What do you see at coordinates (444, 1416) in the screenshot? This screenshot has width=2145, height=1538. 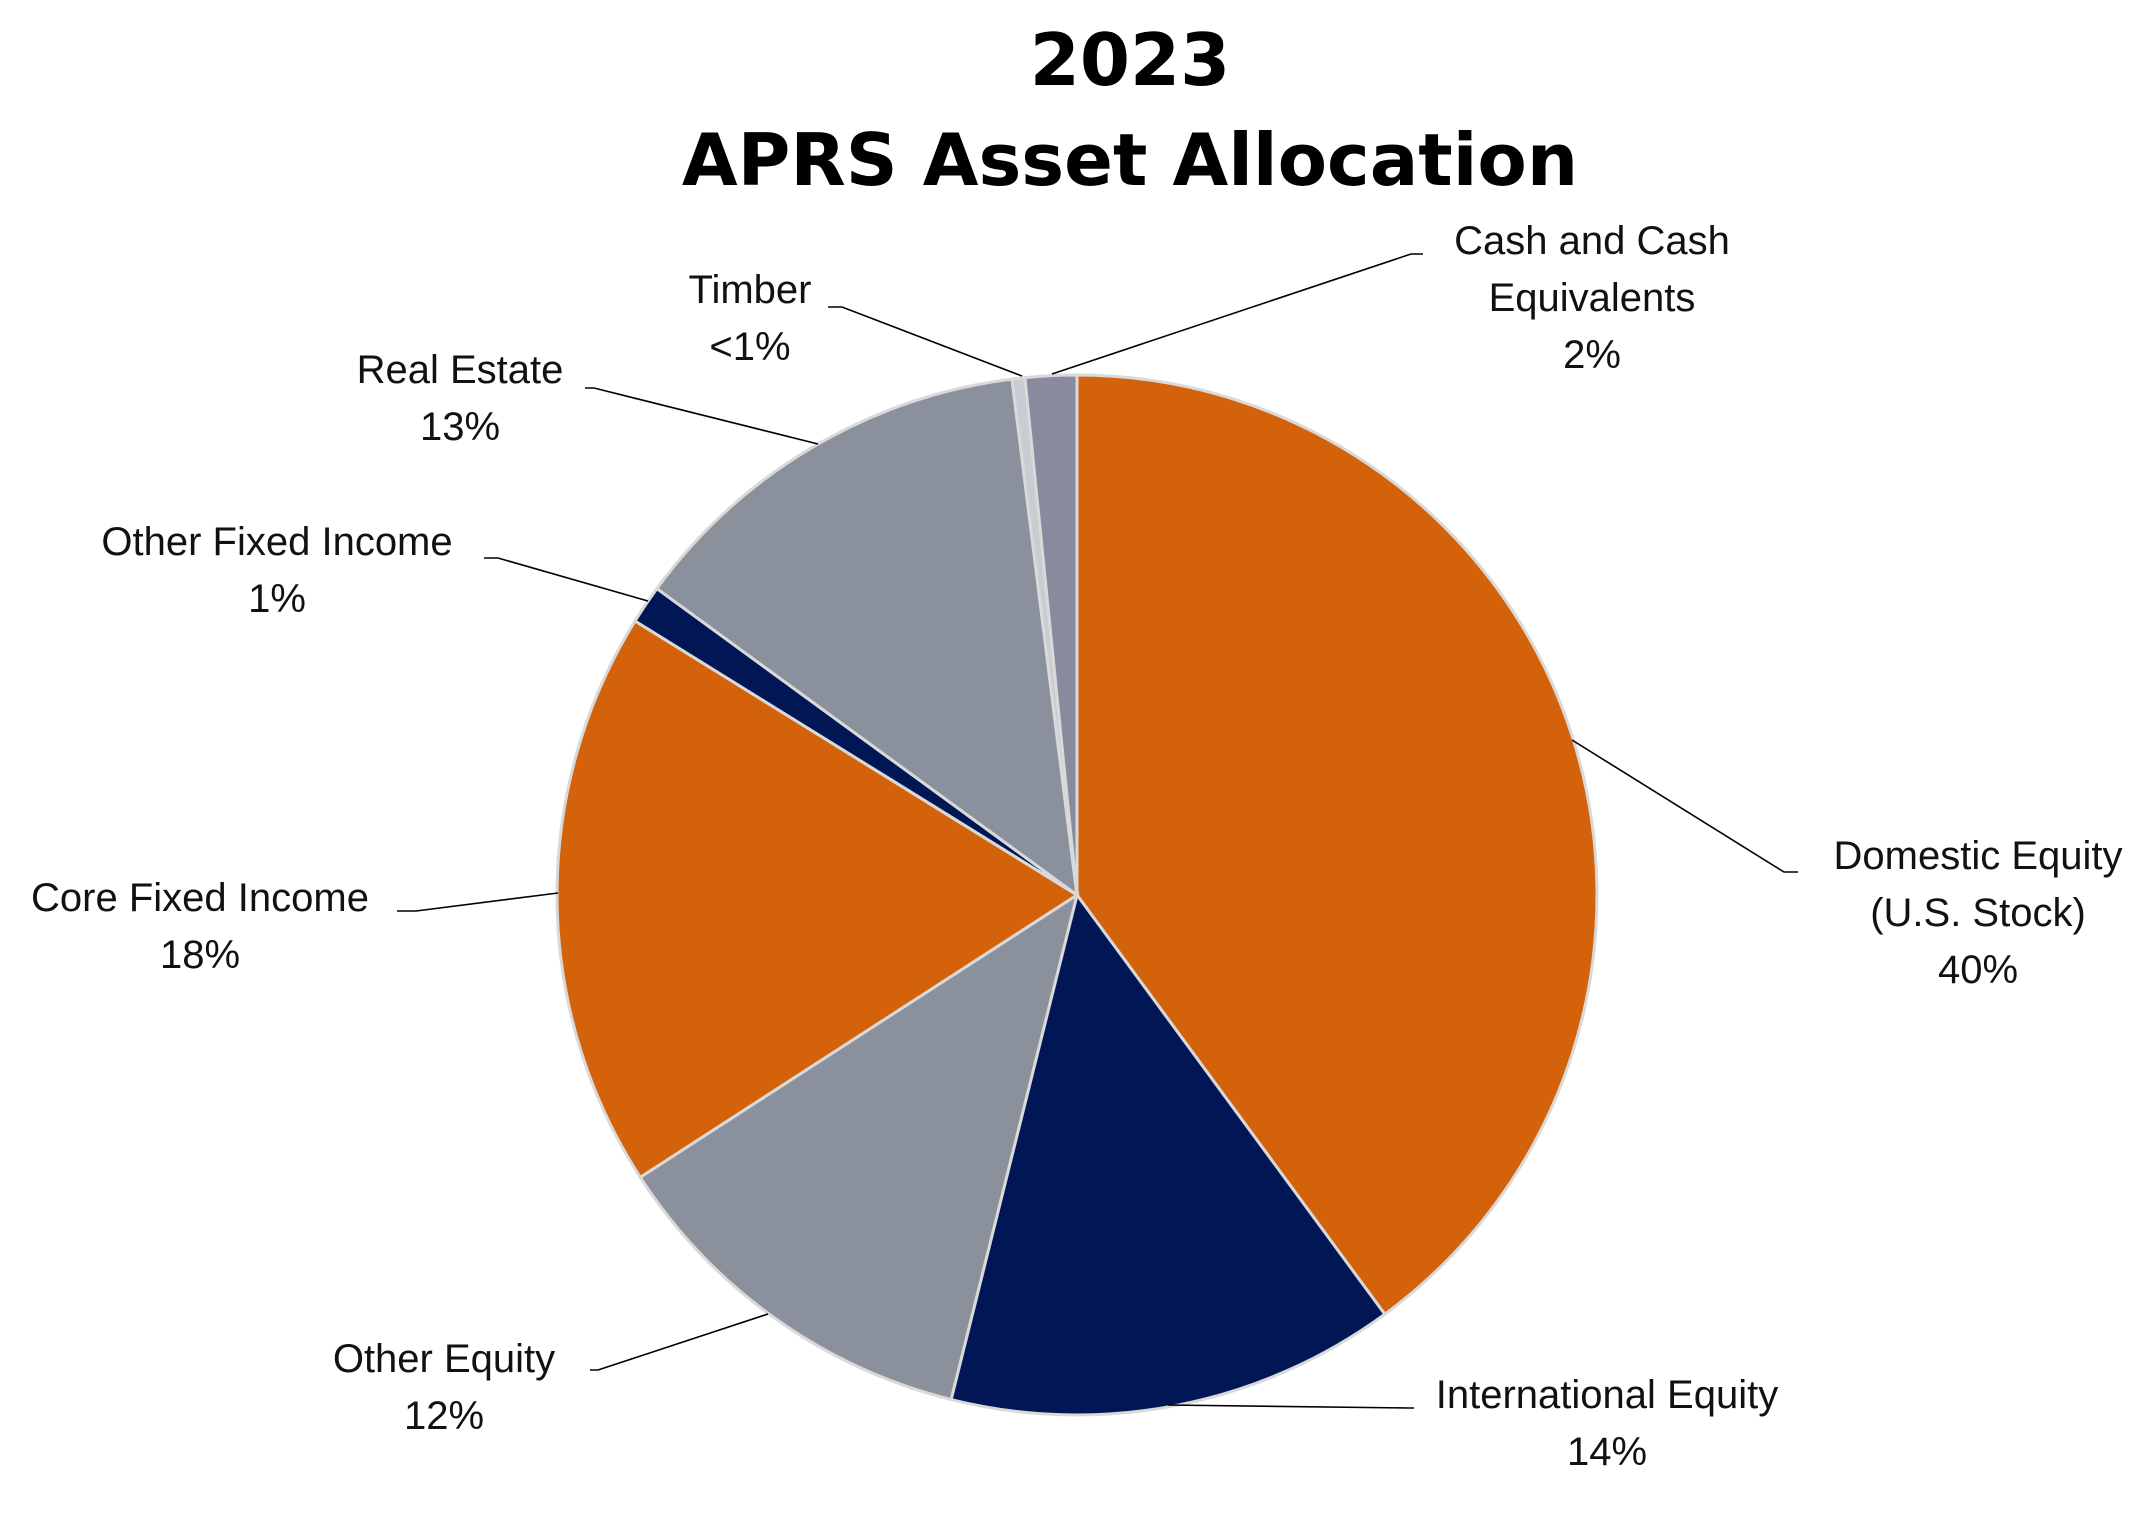 I see `data-label-percent: 12%` at bounding box center [444, 1416].